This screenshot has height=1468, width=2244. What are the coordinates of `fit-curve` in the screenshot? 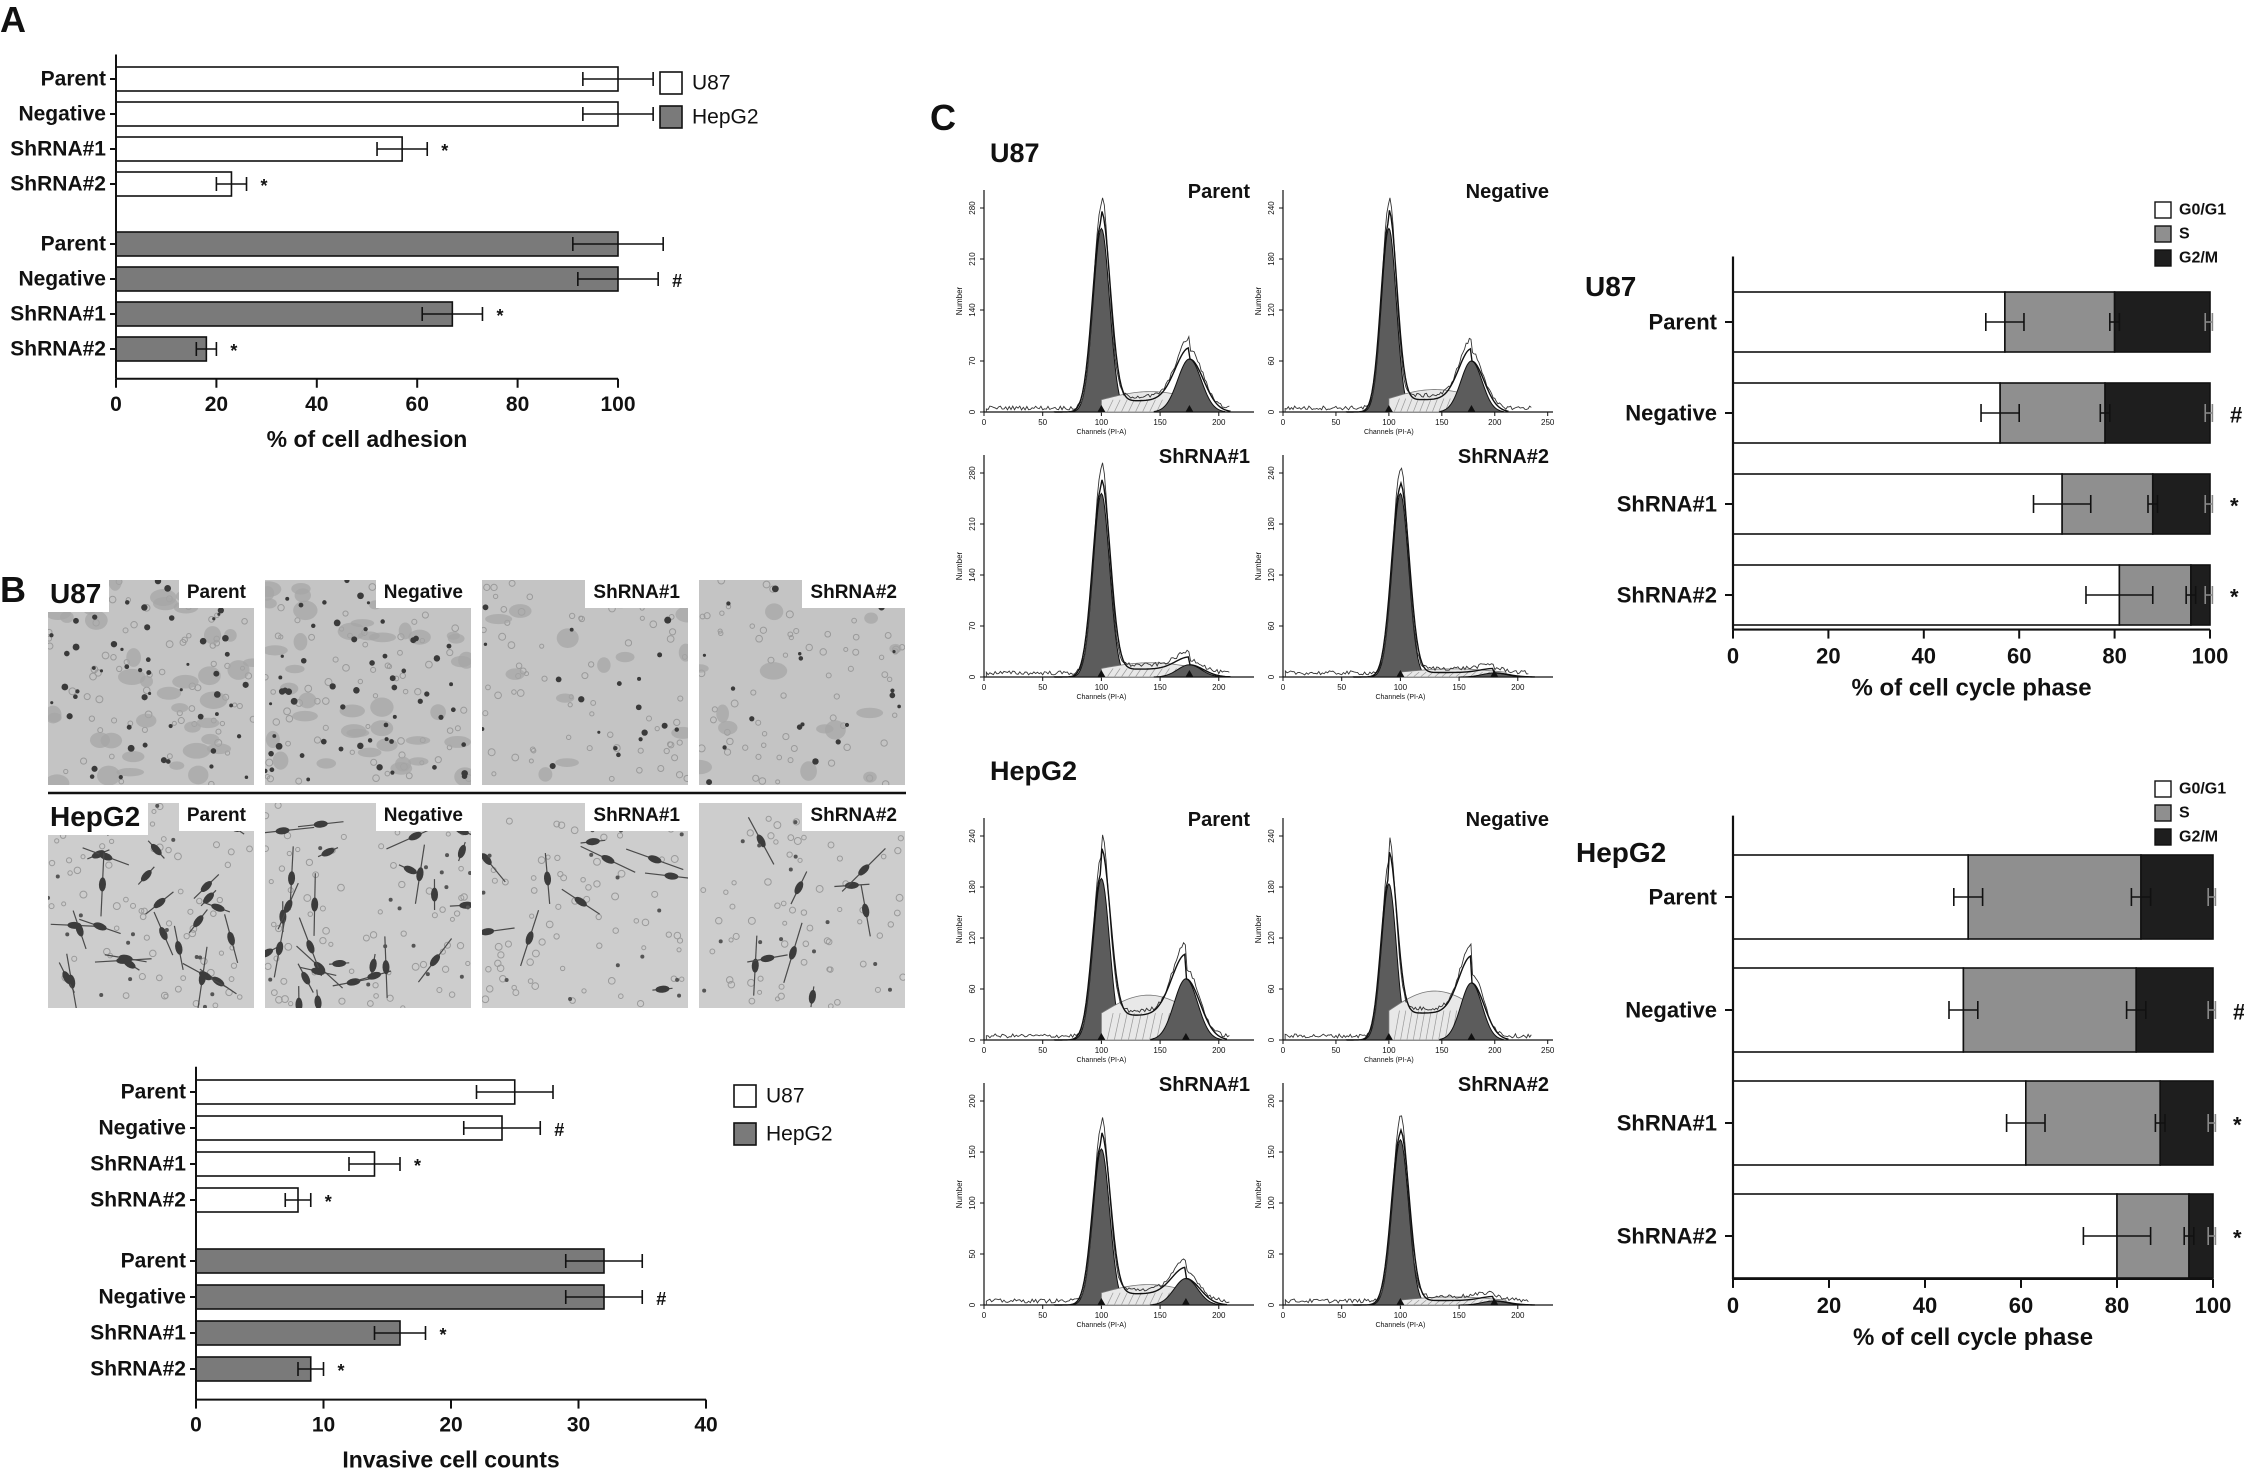 It's located at (1444, 579).